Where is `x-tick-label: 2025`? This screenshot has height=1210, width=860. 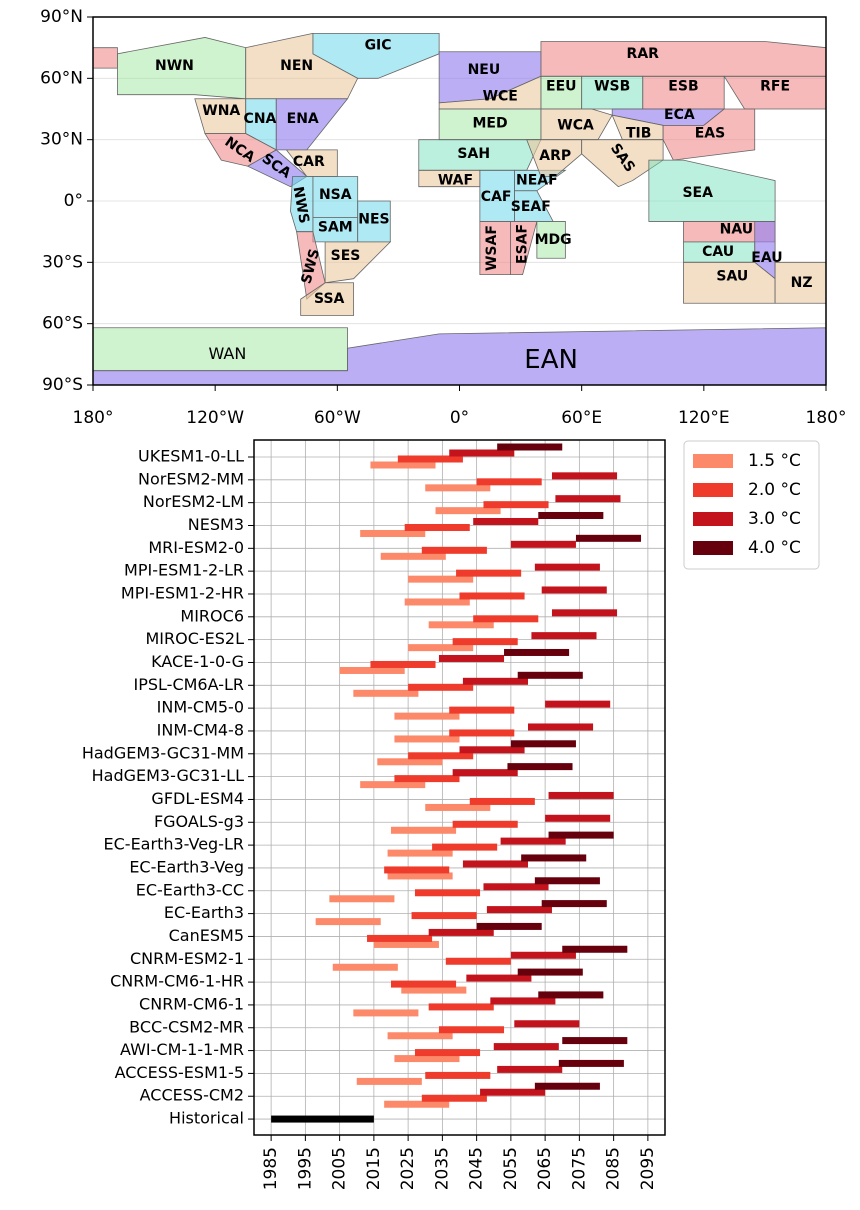
x-tick-label: 2025 is located at coordinates (408, 1168).